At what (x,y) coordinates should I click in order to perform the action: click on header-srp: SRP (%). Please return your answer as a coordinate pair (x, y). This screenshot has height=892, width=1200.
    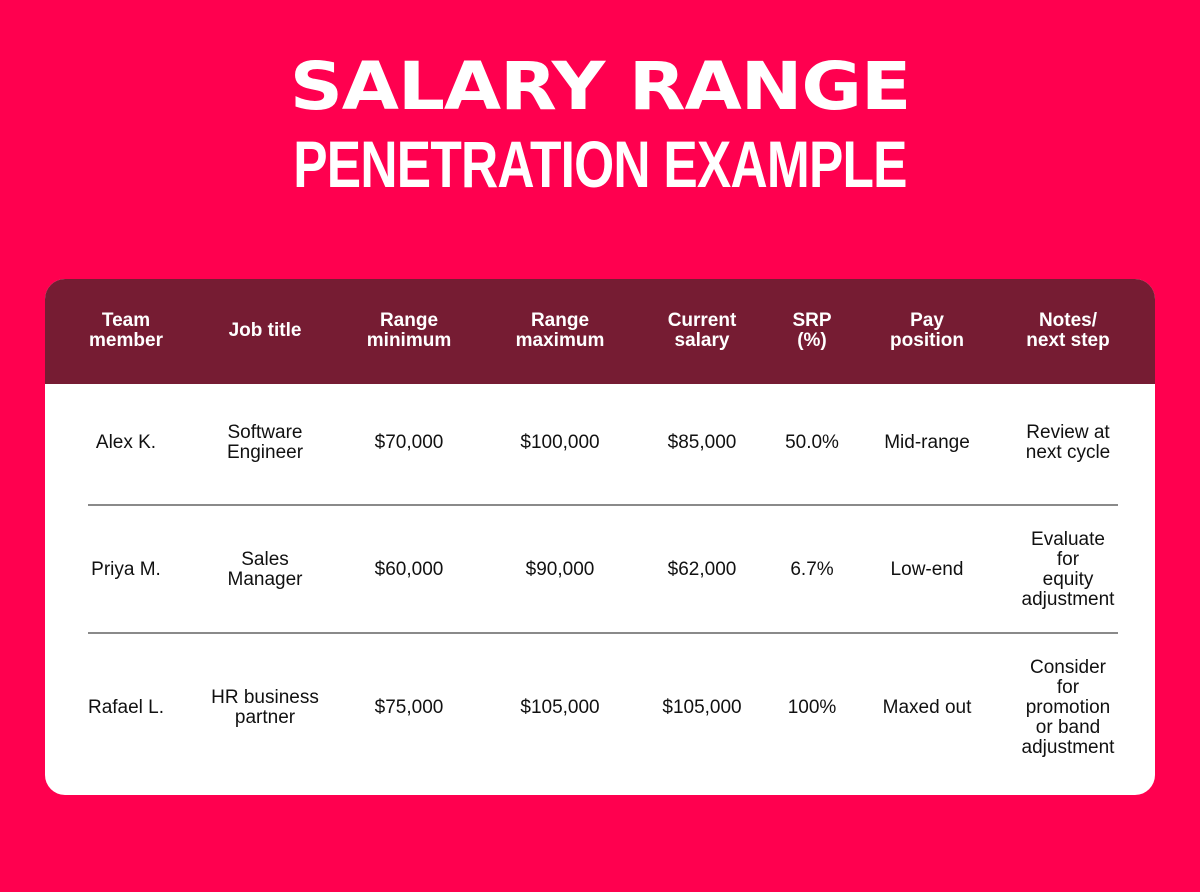
    Looking at the image, I should click on (812, 330).